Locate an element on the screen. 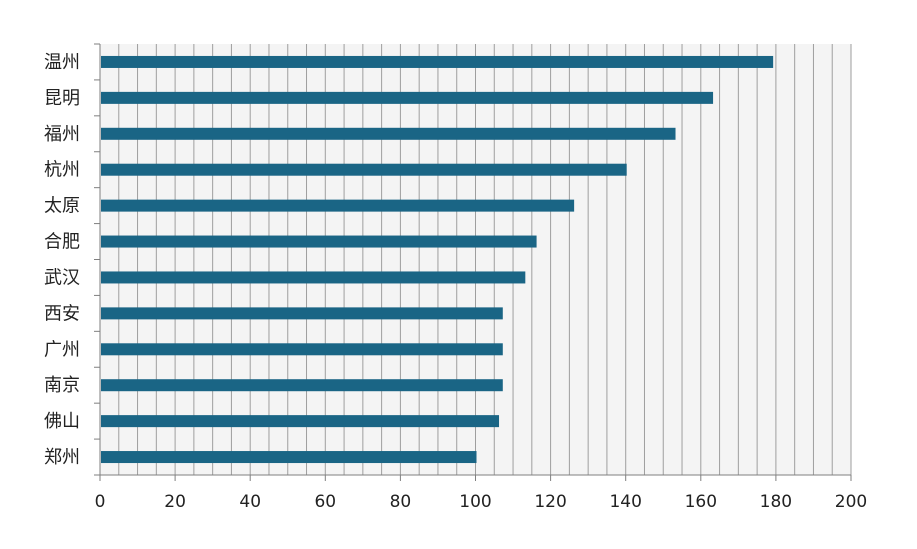  category-label: 昆明 is located at coordinates (62, 98).